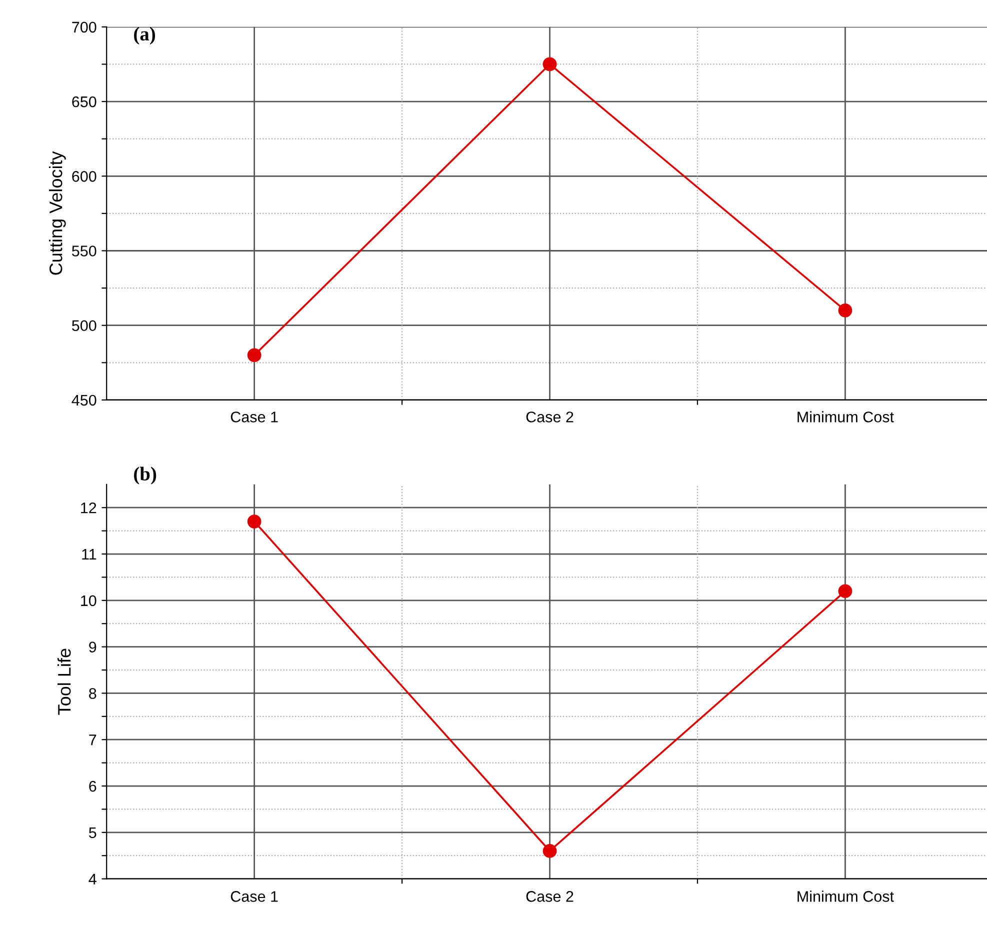 The image size is (987, 928). What do you see at coordinates (88, 600) in the screenshot?
I see `y-tick-label: 10` at bounding box center [88, 600].